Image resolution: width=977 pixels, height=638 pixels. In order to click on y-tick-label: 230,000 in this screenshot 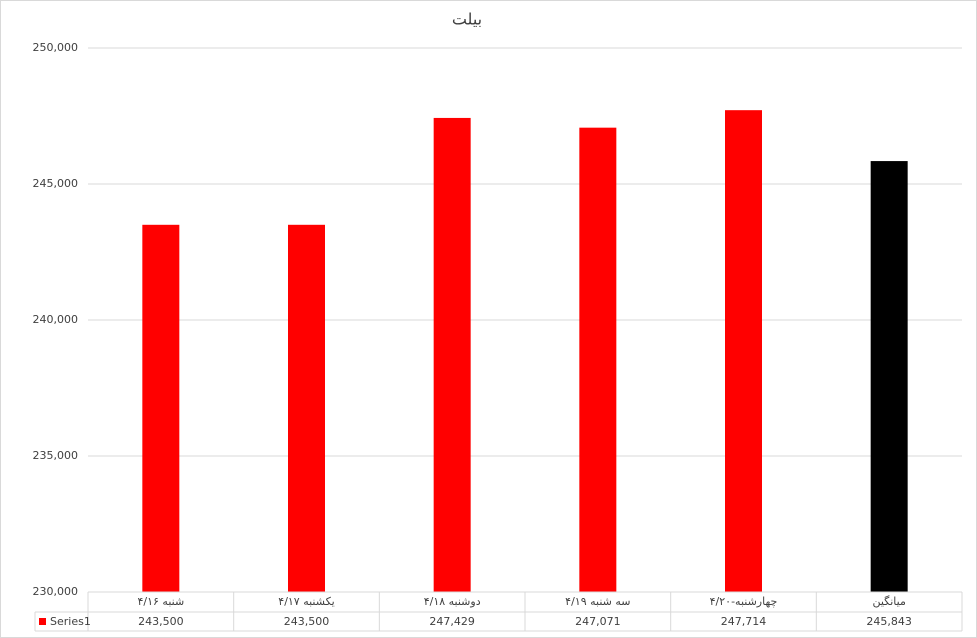, I will do `click(56, 591)`.